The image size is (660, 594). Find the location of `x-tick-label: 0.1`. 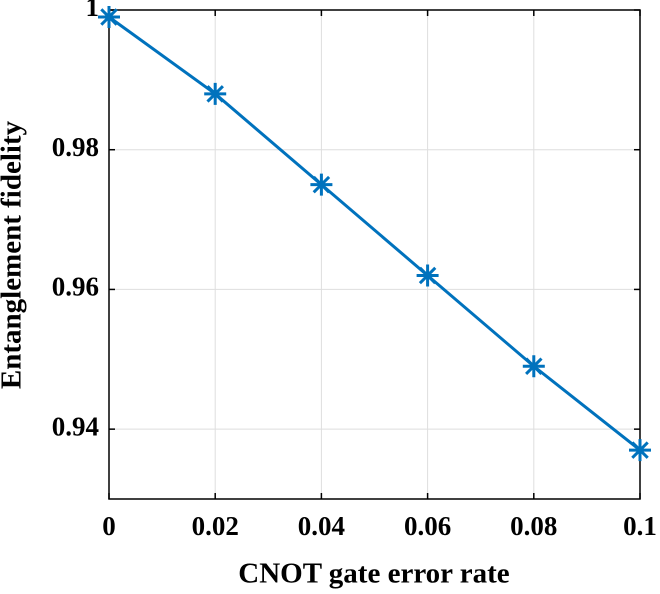

x-tick-label: 0.1 is located at coordinates (640, 526).